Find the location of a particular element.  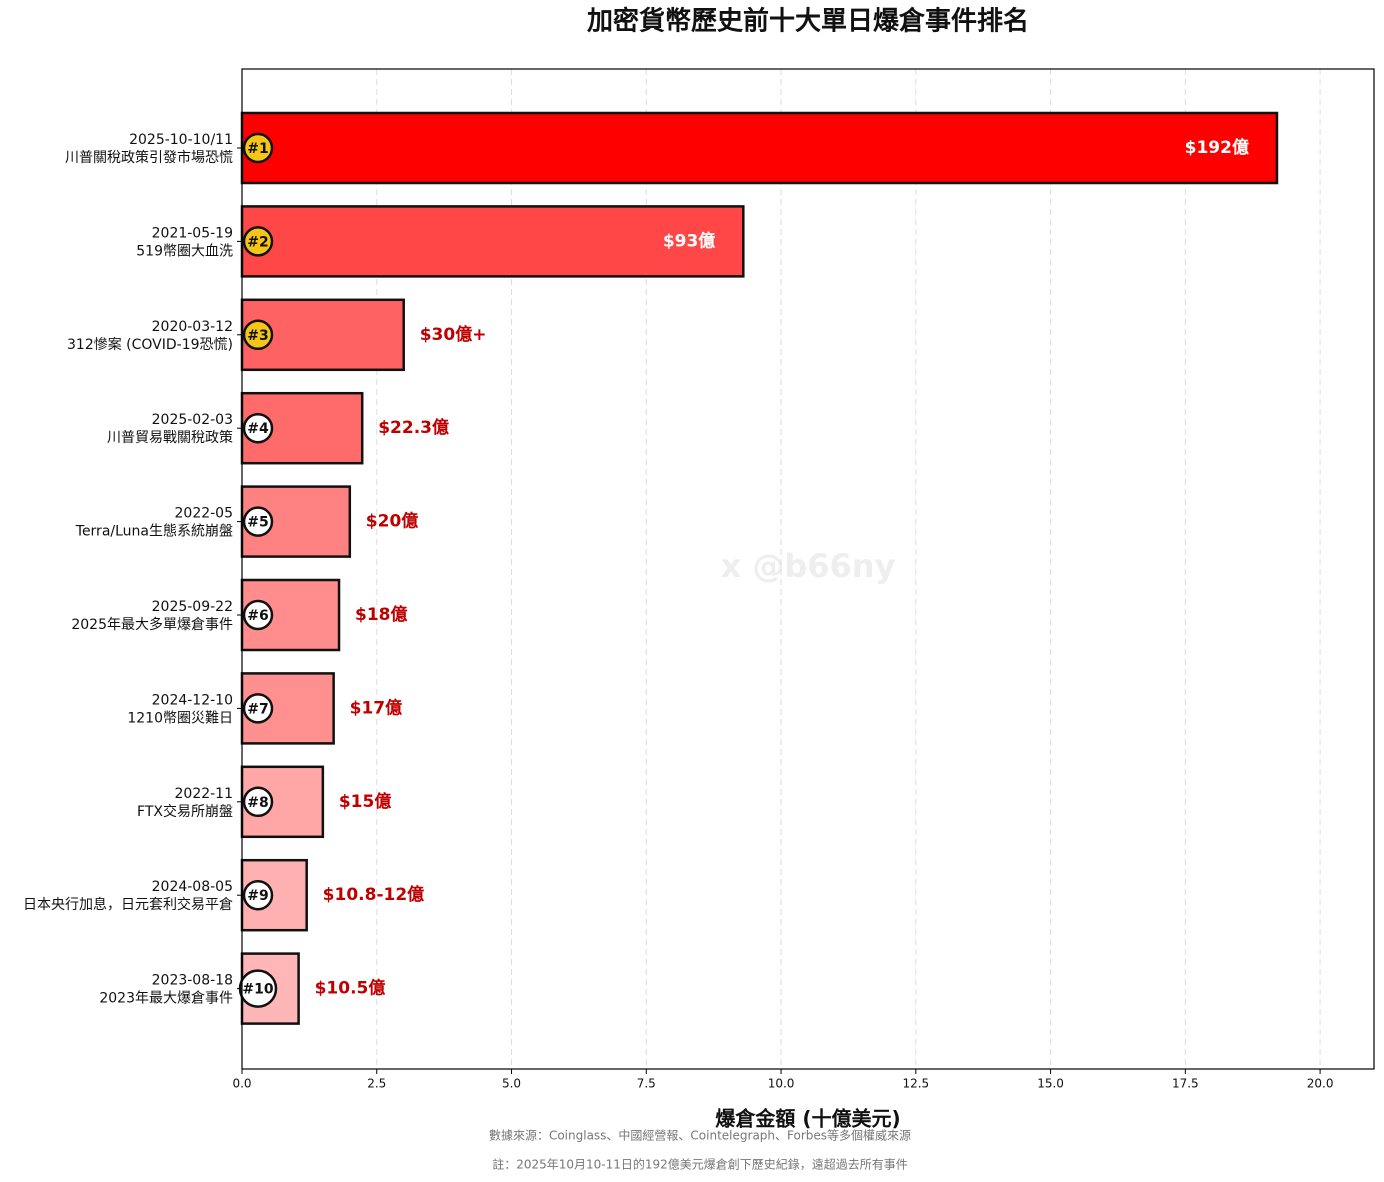

value-label: $93億 is located at coordinates (689, 240).